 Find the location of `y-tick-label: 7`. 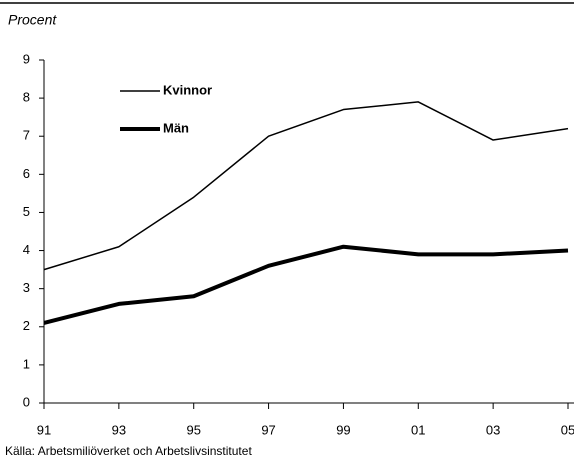

y-tick-label: 7 is located at coordinates (26, 135).